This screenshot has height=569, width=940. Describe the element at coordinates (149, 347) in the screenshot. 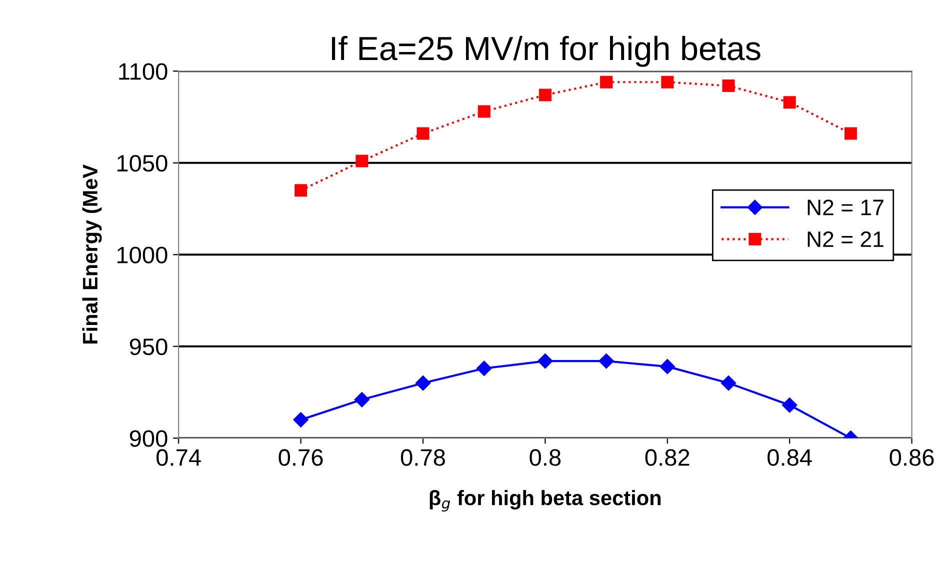

I see `y-tick-label: 950` at that location.